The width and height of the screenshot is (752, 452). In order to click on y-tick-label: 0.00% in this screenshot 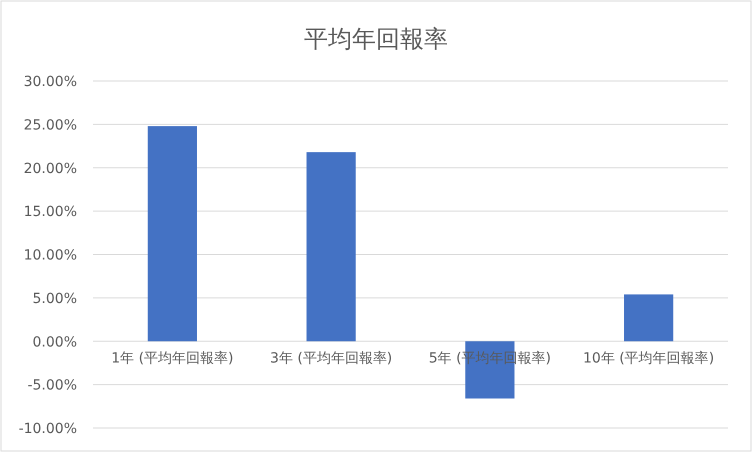, I will do `click(54, 342)`.